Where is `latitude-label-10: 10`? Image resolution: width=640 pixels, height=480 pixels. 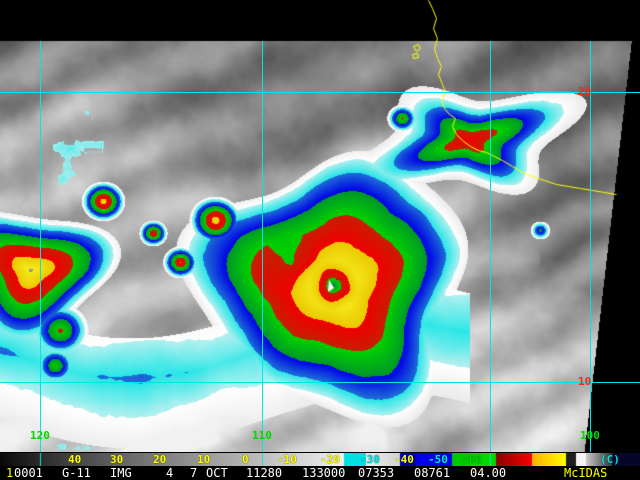 latitude-label-10: 10 is located at coordinates (585, 381).